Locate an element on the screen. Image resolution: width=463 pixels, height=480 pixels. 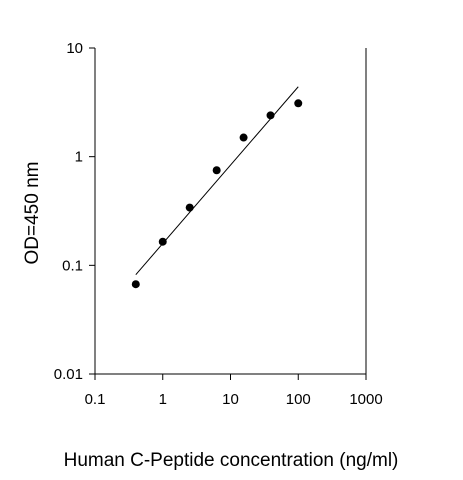
y-tick-label: 10 is located at coordinates (74, 48).